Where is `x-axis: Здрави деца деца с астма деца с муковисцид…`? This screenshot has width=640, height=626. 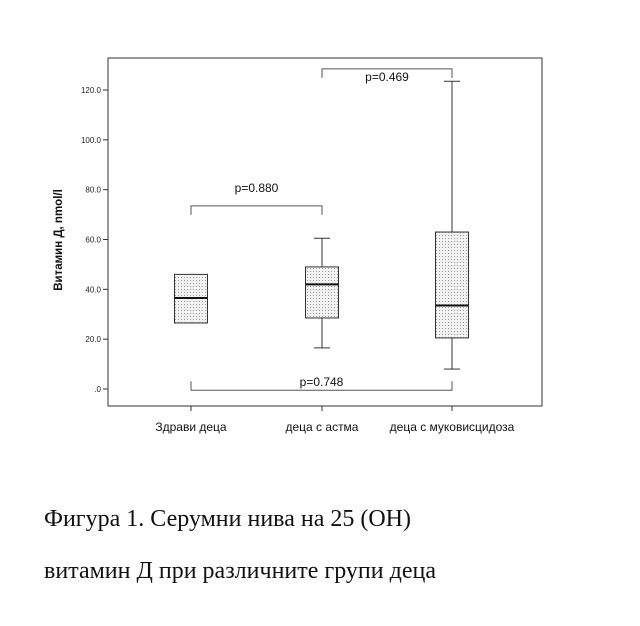 x-axis: Здрави деца деца с астма деца с муковисцид… is located at coordinates (335, 420).